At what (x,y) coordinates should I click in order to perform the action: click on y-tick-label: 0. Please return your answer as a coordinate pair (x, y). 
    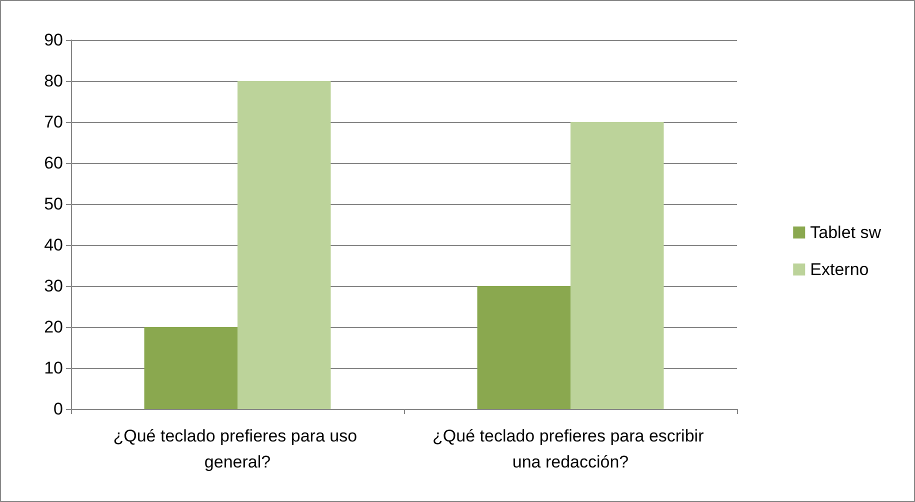
    Looking at the image, I should click on (58, 409).